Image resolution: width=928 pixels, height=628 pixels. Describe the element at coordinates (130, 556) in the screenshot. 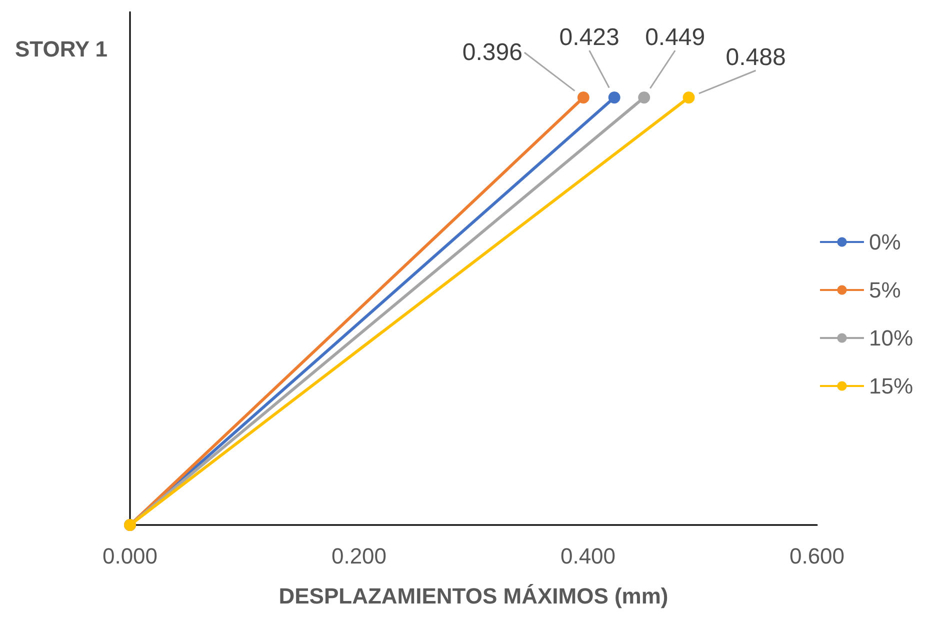

I see `x-tick-label: 0.000` at that location.